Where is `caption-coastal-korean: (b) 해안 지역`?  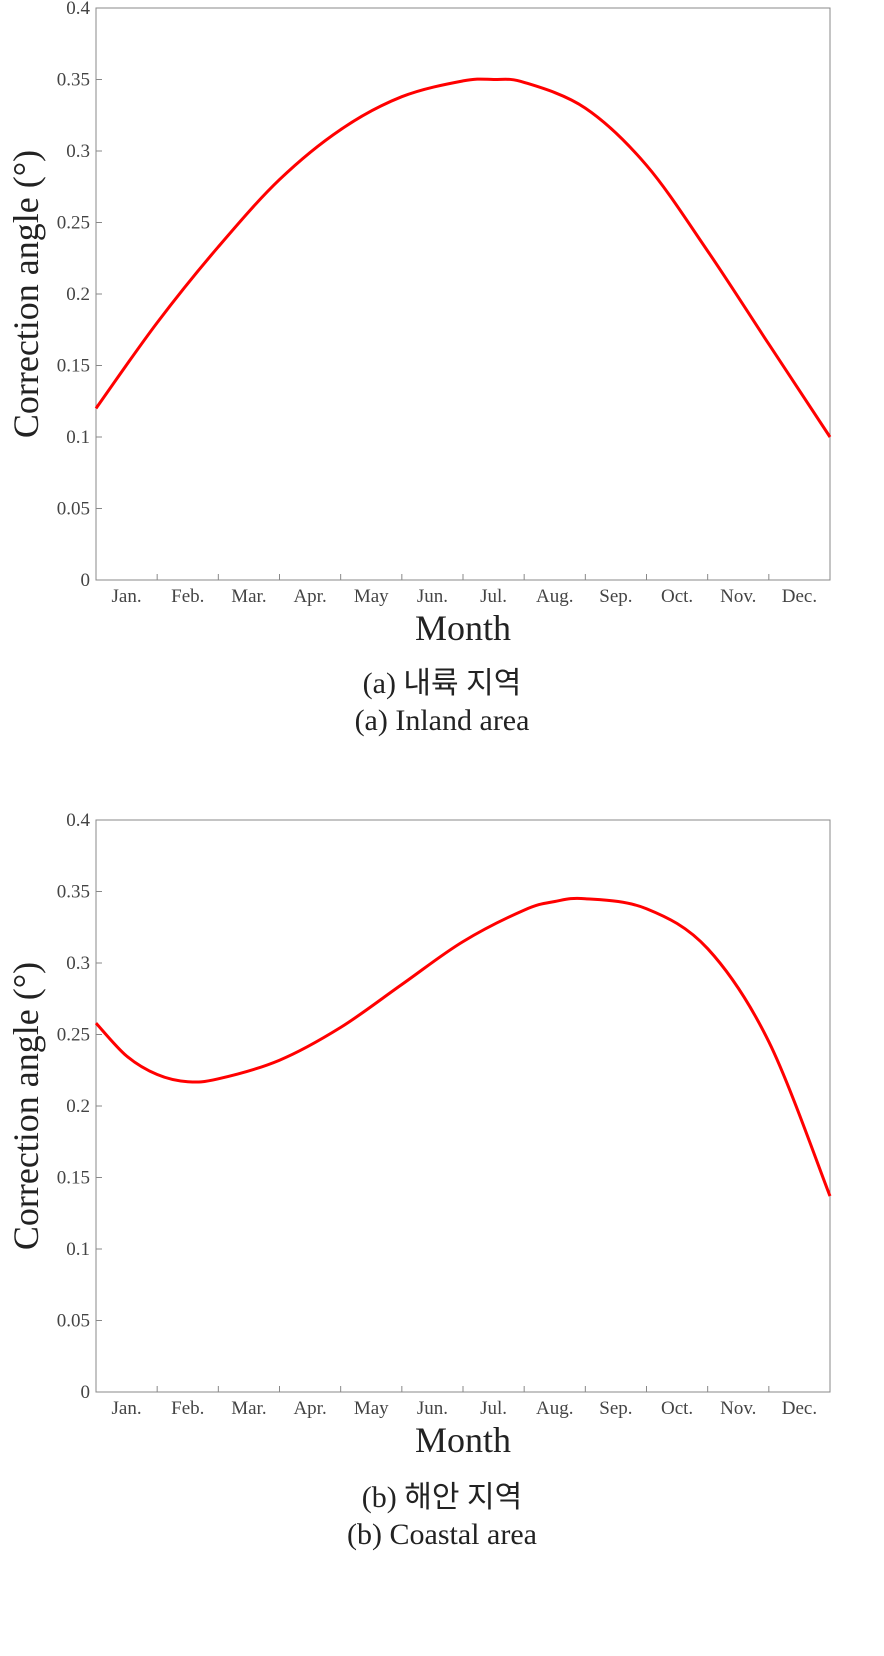 caption-coastal-korean: (b) 해안 지역 is located at coordinates (442, 1497).